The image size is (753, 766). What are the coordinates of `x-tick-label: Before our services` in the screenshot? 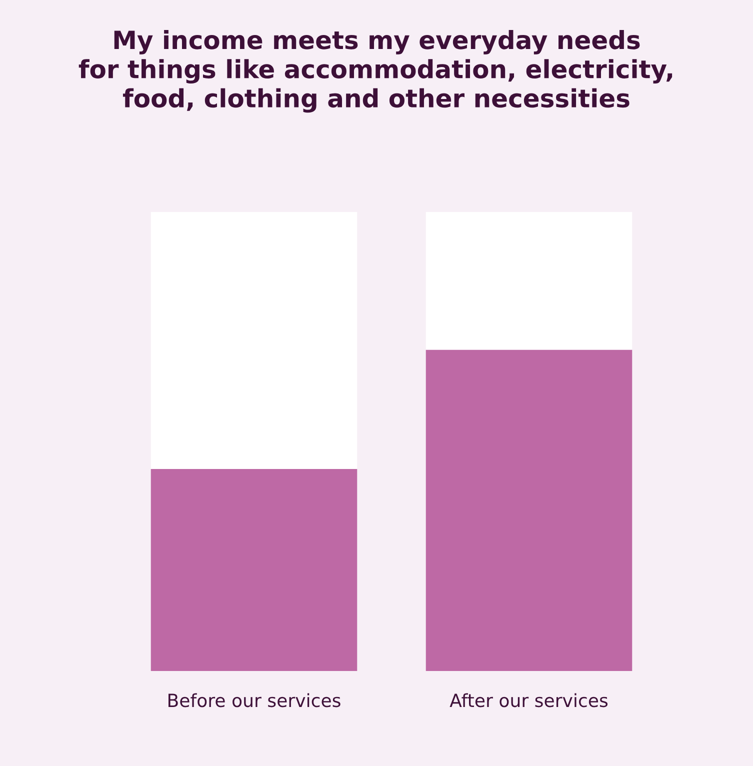 It's located at (254, 700).